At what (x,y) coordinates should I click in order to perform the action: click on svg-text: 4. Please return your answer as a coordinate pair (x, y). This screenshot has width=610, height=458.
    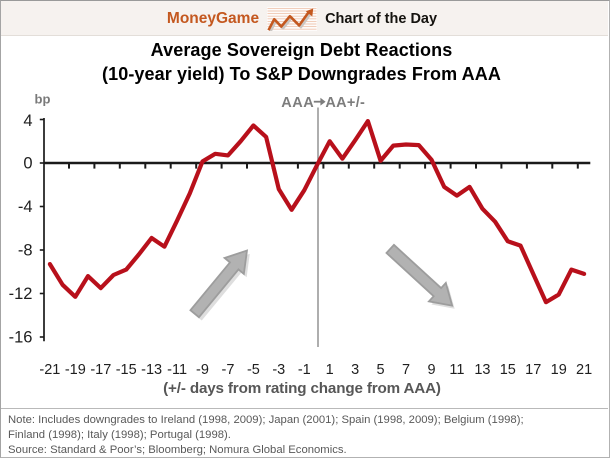
    Looking at the image, I should click on (27, 121).